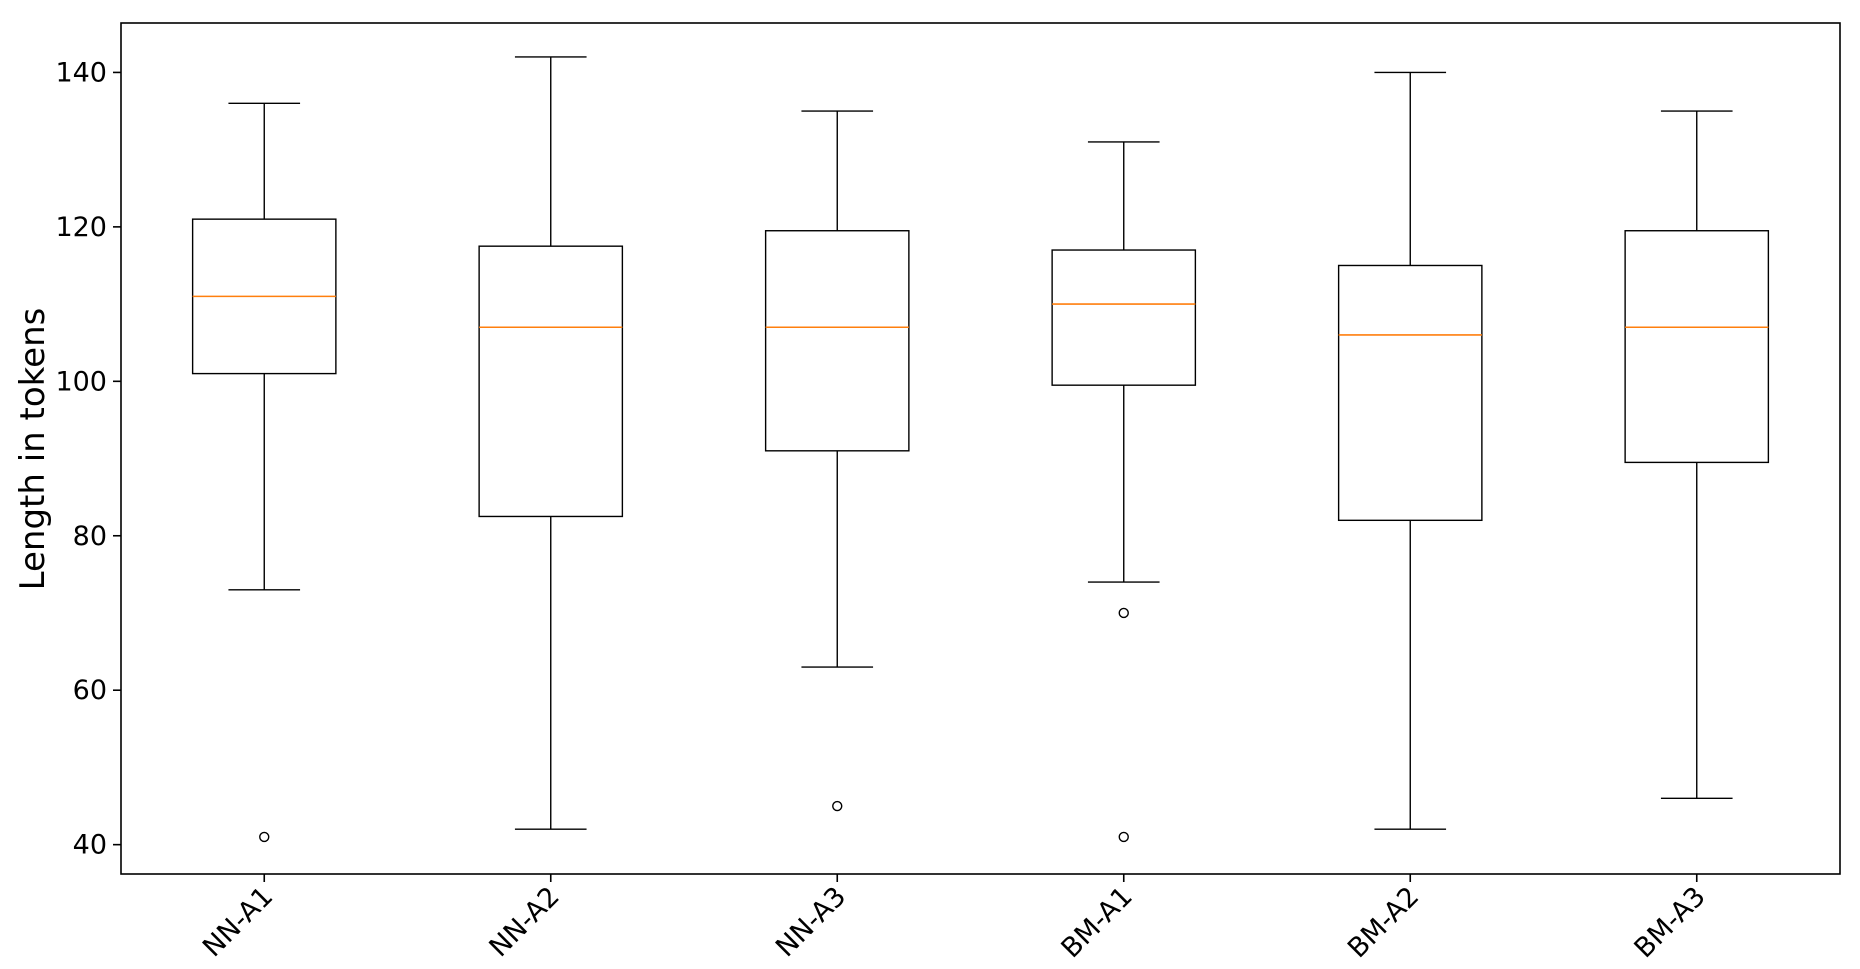 This screenshot has width=1860, height=969. I want to click on box-bm-a2, so click(1410, 450).